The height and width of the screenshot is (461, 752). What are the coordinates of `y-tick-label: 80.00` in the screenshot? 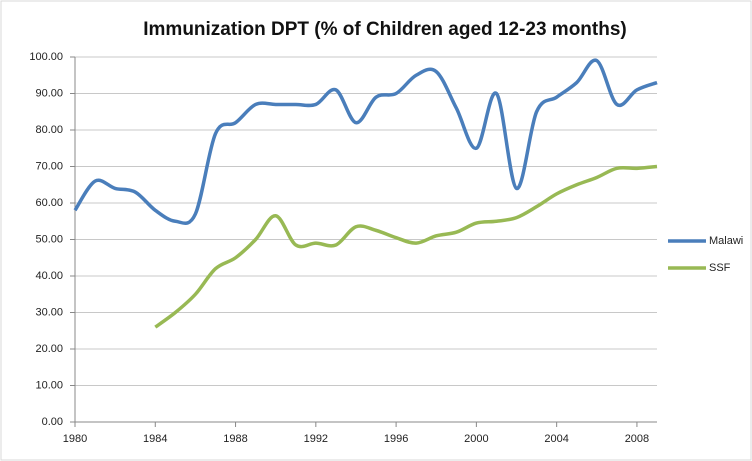 It's located at (49, 130).